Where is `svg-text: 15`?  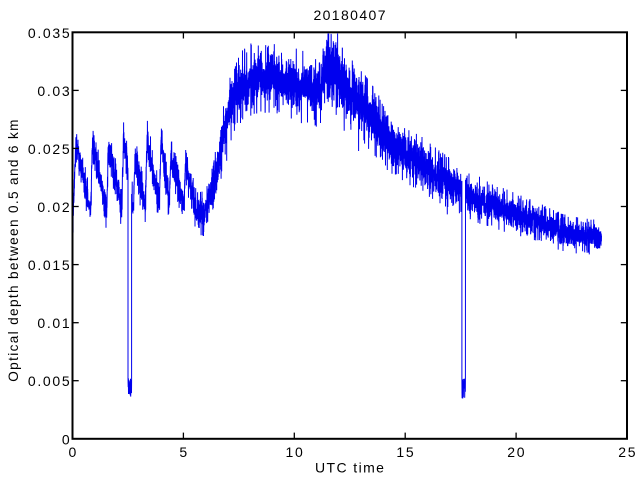
svg-text: 15 is located at coordinates (405, 452).